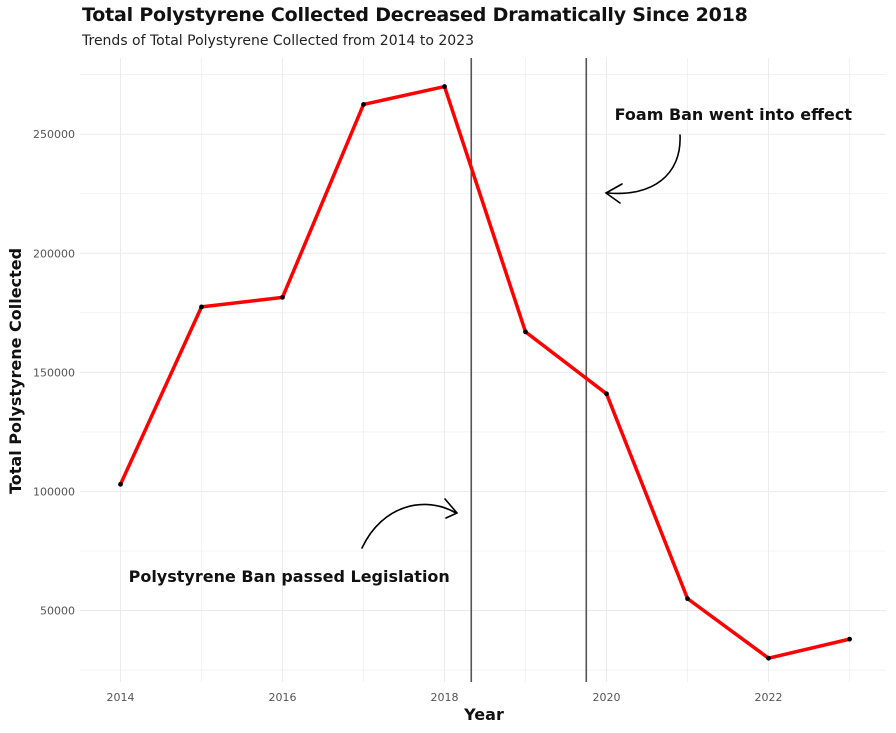 This screenshot has width=896, height=733. What do you see at coordinates (734, 114) in the screenshot?
I see `annotation-foam-ban: Foam Ban went into effect` at bounding box center [734, 114].